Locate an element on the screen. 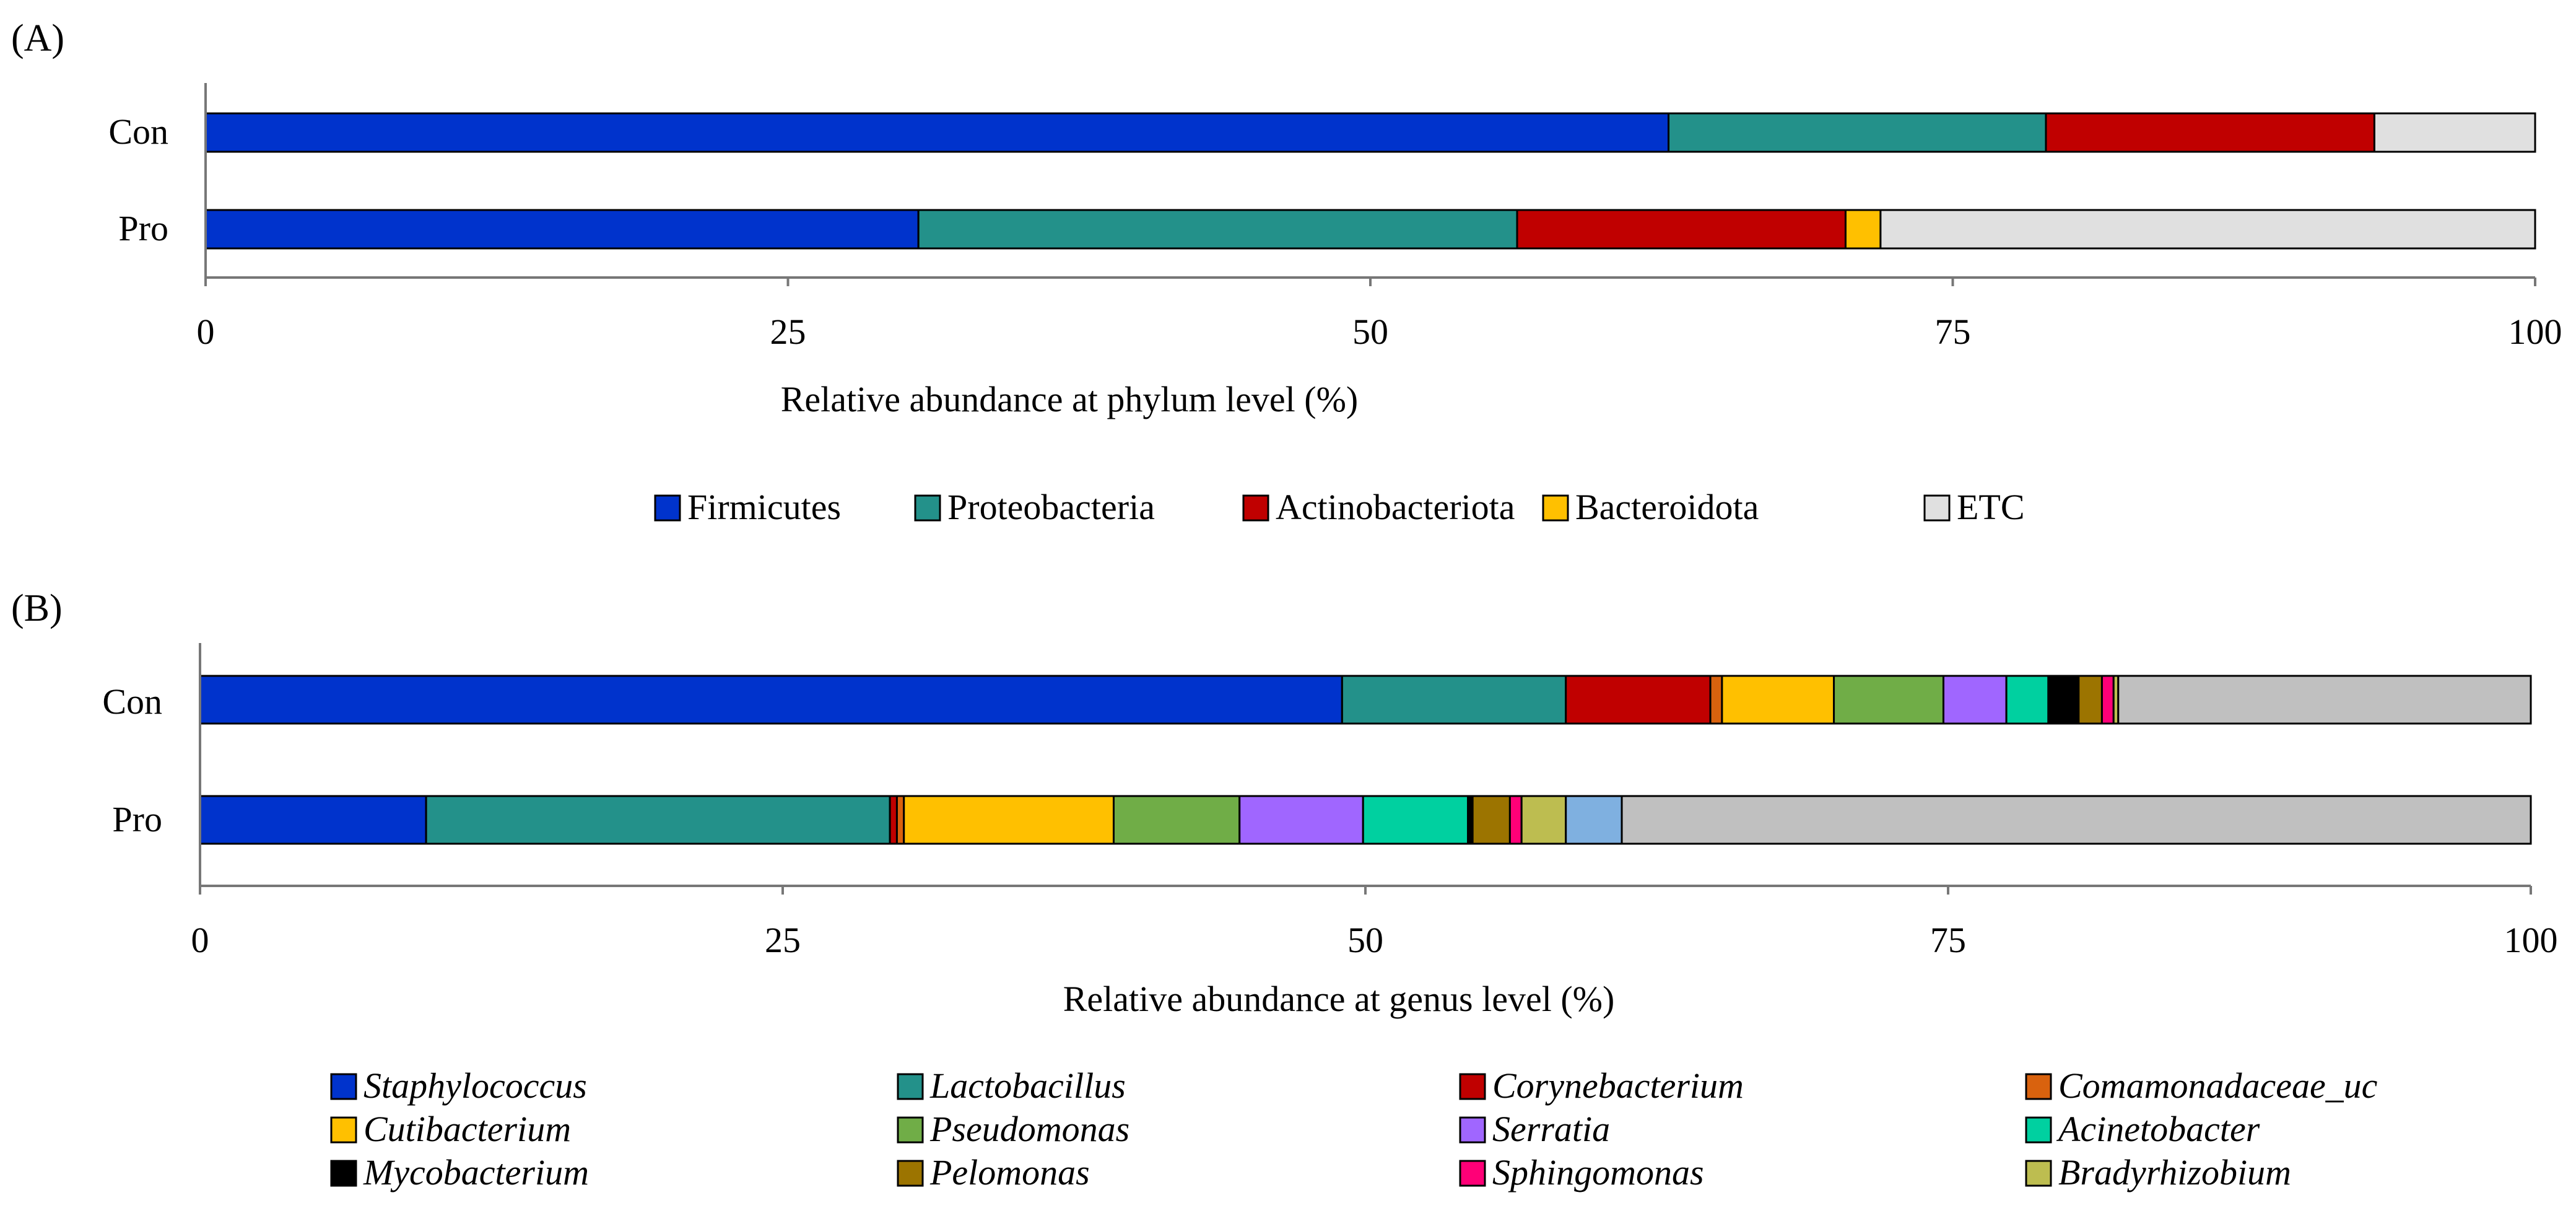 This screenshot has height=1221, width=2576. bar-con-corynebacterium is located at coordinates (1638, 700).